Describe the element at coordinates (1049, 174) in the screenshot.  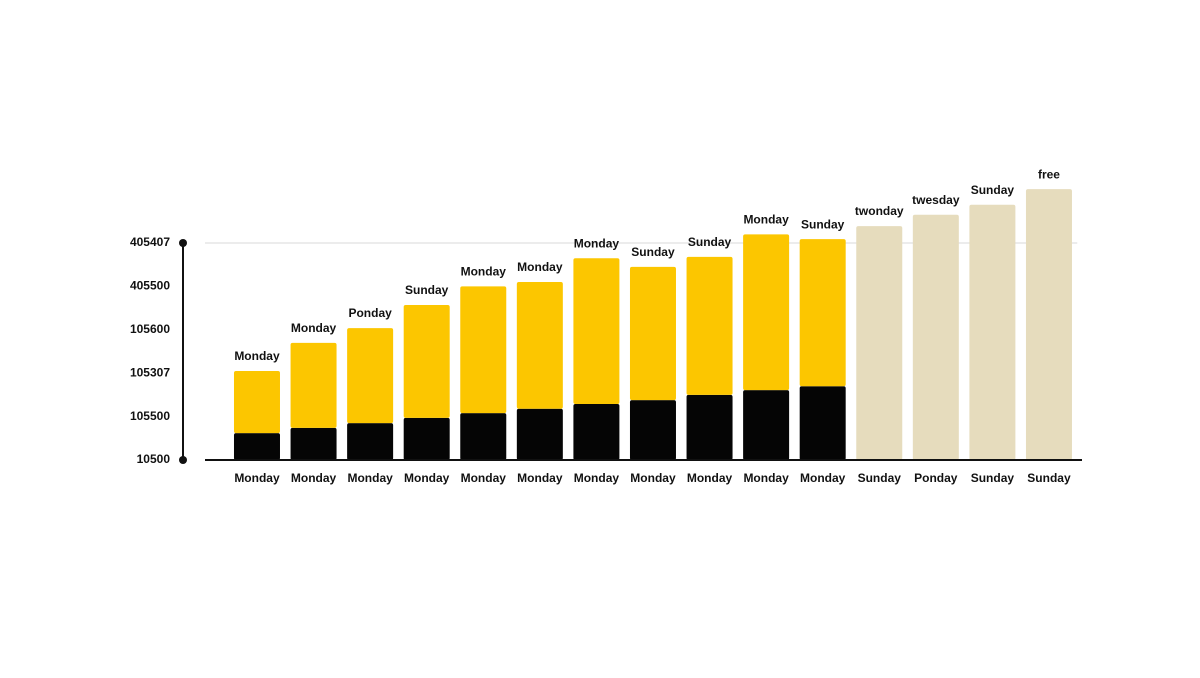
I see `bar-top-label: free` at that location.